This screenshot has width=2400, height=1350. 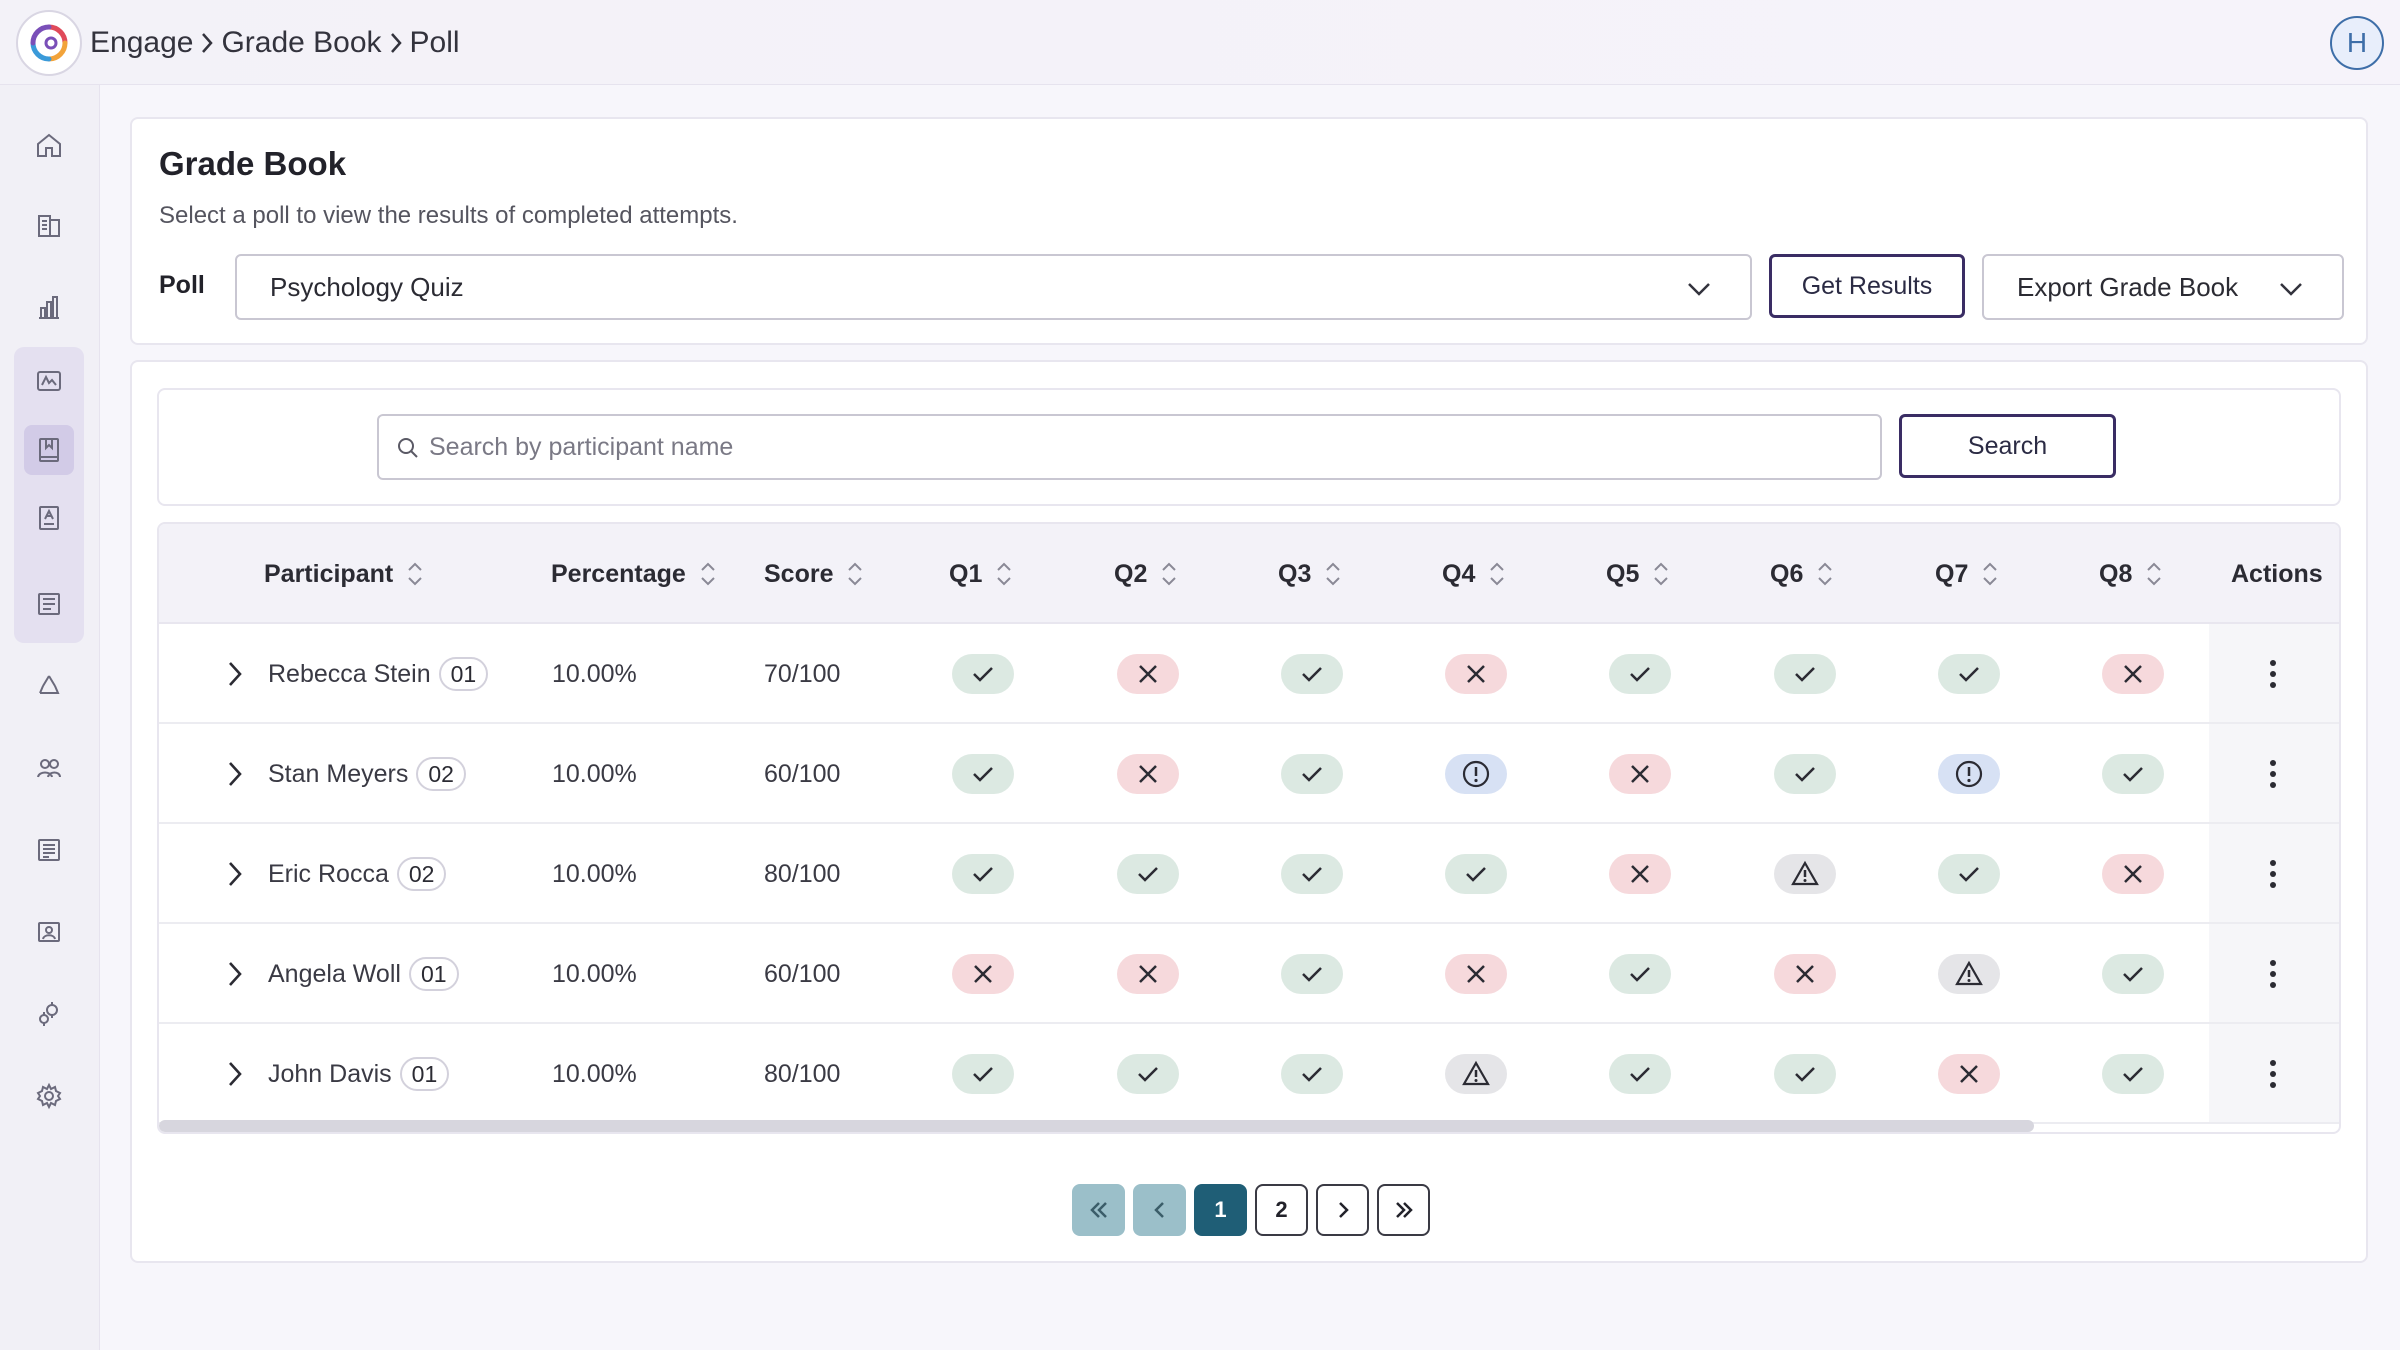 I want to click on first-page-button, so click(x=1098, y=1210).